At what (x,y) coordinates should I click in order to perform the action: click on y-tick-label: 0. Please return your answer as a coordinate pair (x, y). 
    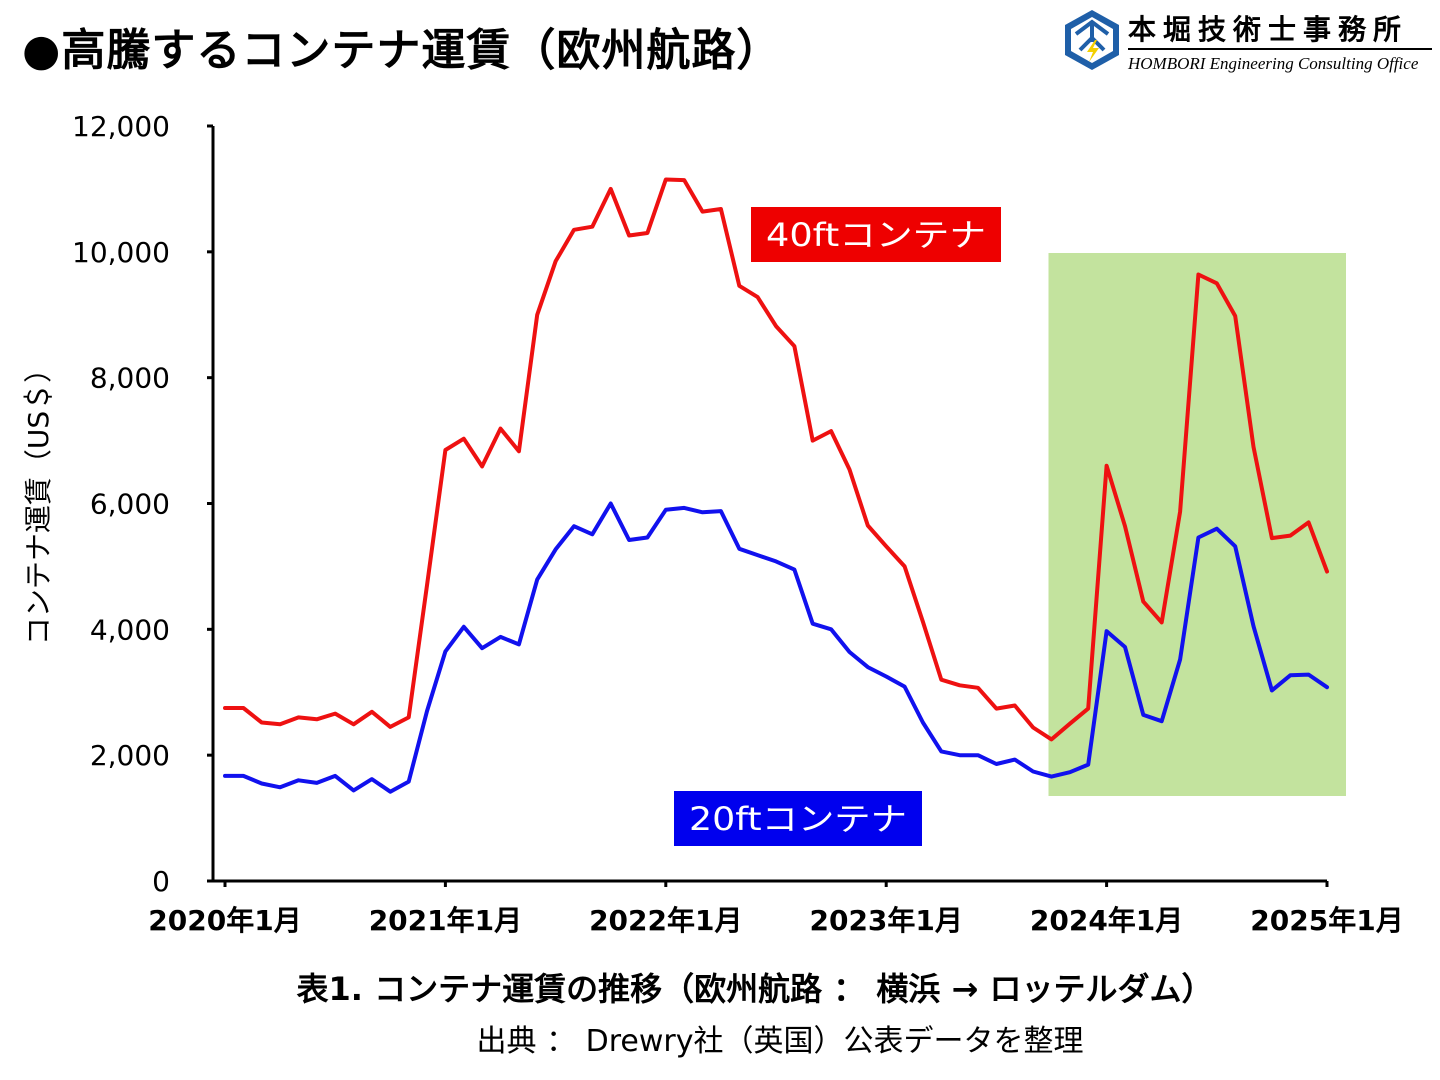
    Looking at the image, I should click on (161, 881).